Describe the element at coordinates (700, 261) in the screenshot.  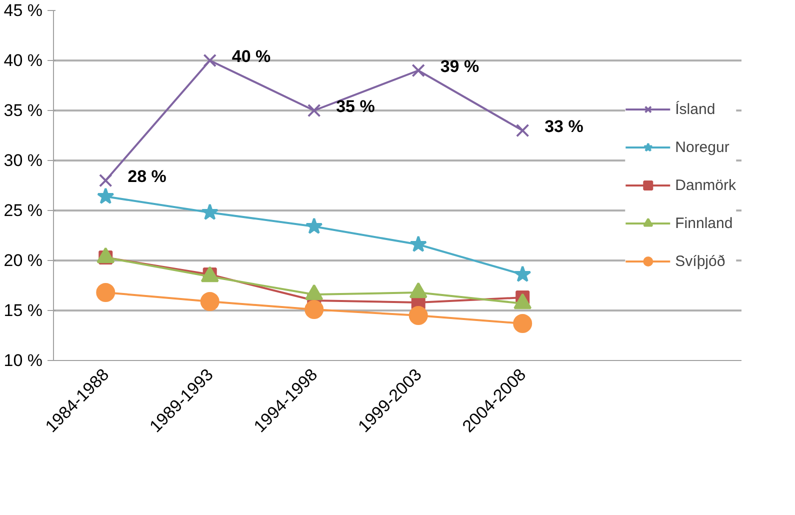
I see `legend-label: Svíþjóð` at that location.